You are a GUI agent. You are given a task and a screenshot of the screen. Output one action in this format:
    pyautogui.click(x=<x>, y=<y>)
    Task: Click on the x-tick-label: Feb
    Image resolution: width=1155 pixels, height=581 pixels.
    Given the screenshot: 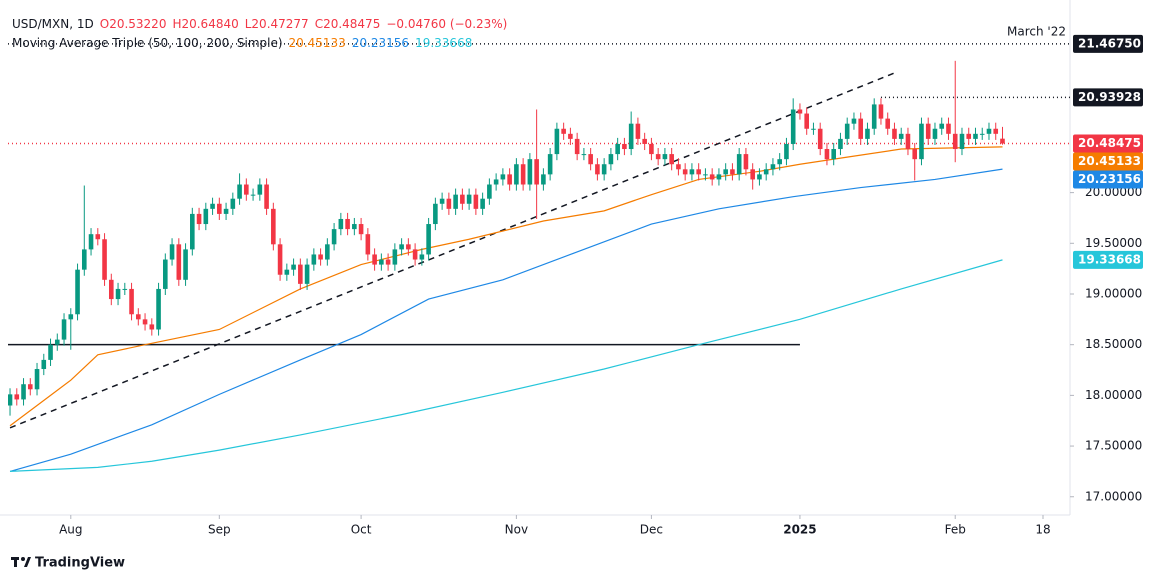 What is the action you would take?
    pyautogui.click(x=955, y=530)
    